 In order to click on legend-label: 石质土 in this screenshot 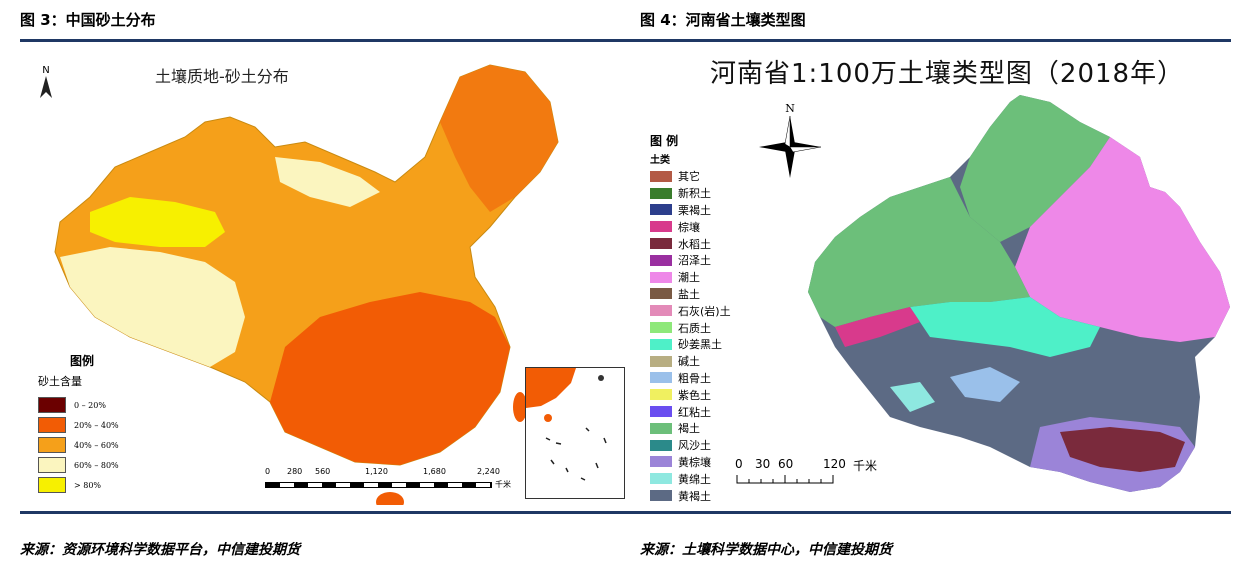, I will do `click(694, 328)`.